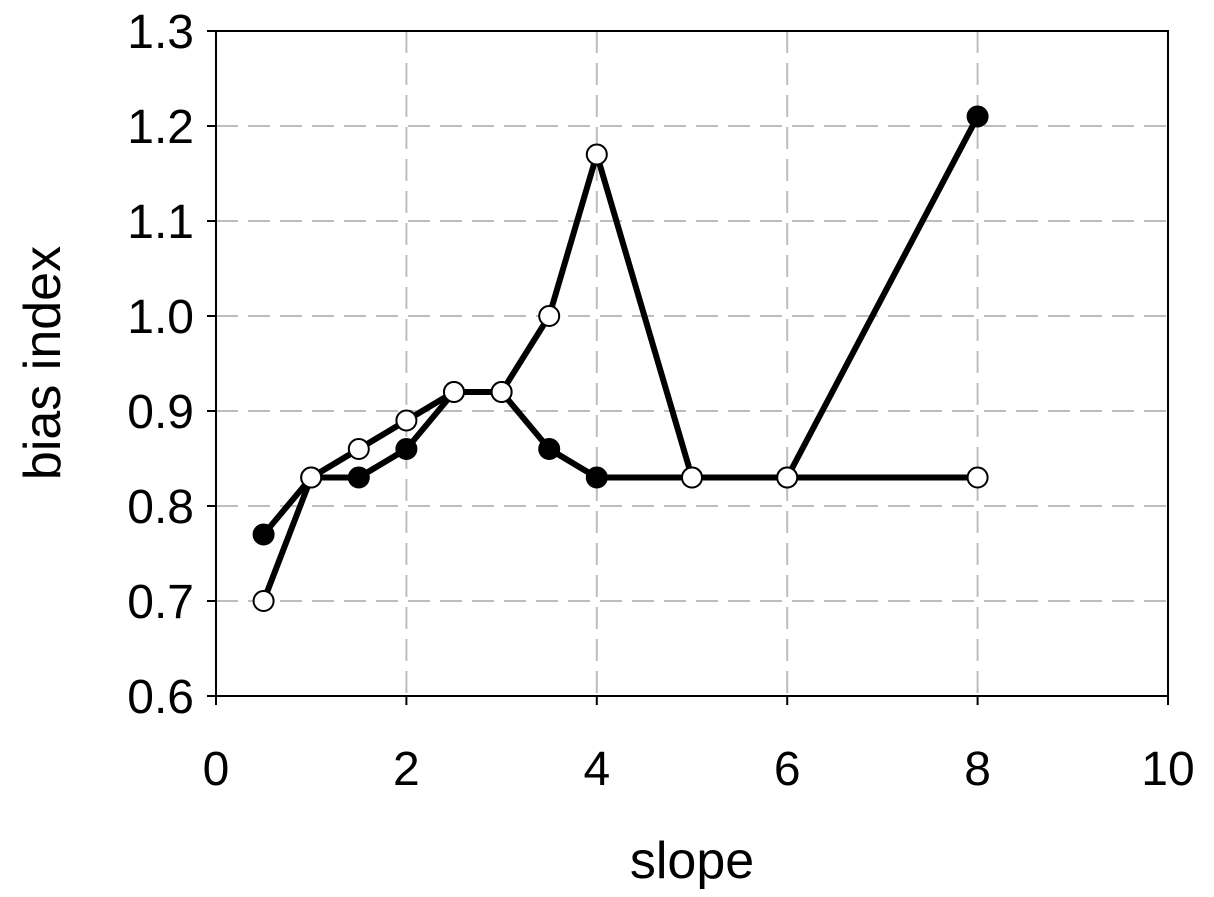  Describe the element at coordinates (160, 602) in the screenshot. I see `y-tick-label: 0.7` at that location.